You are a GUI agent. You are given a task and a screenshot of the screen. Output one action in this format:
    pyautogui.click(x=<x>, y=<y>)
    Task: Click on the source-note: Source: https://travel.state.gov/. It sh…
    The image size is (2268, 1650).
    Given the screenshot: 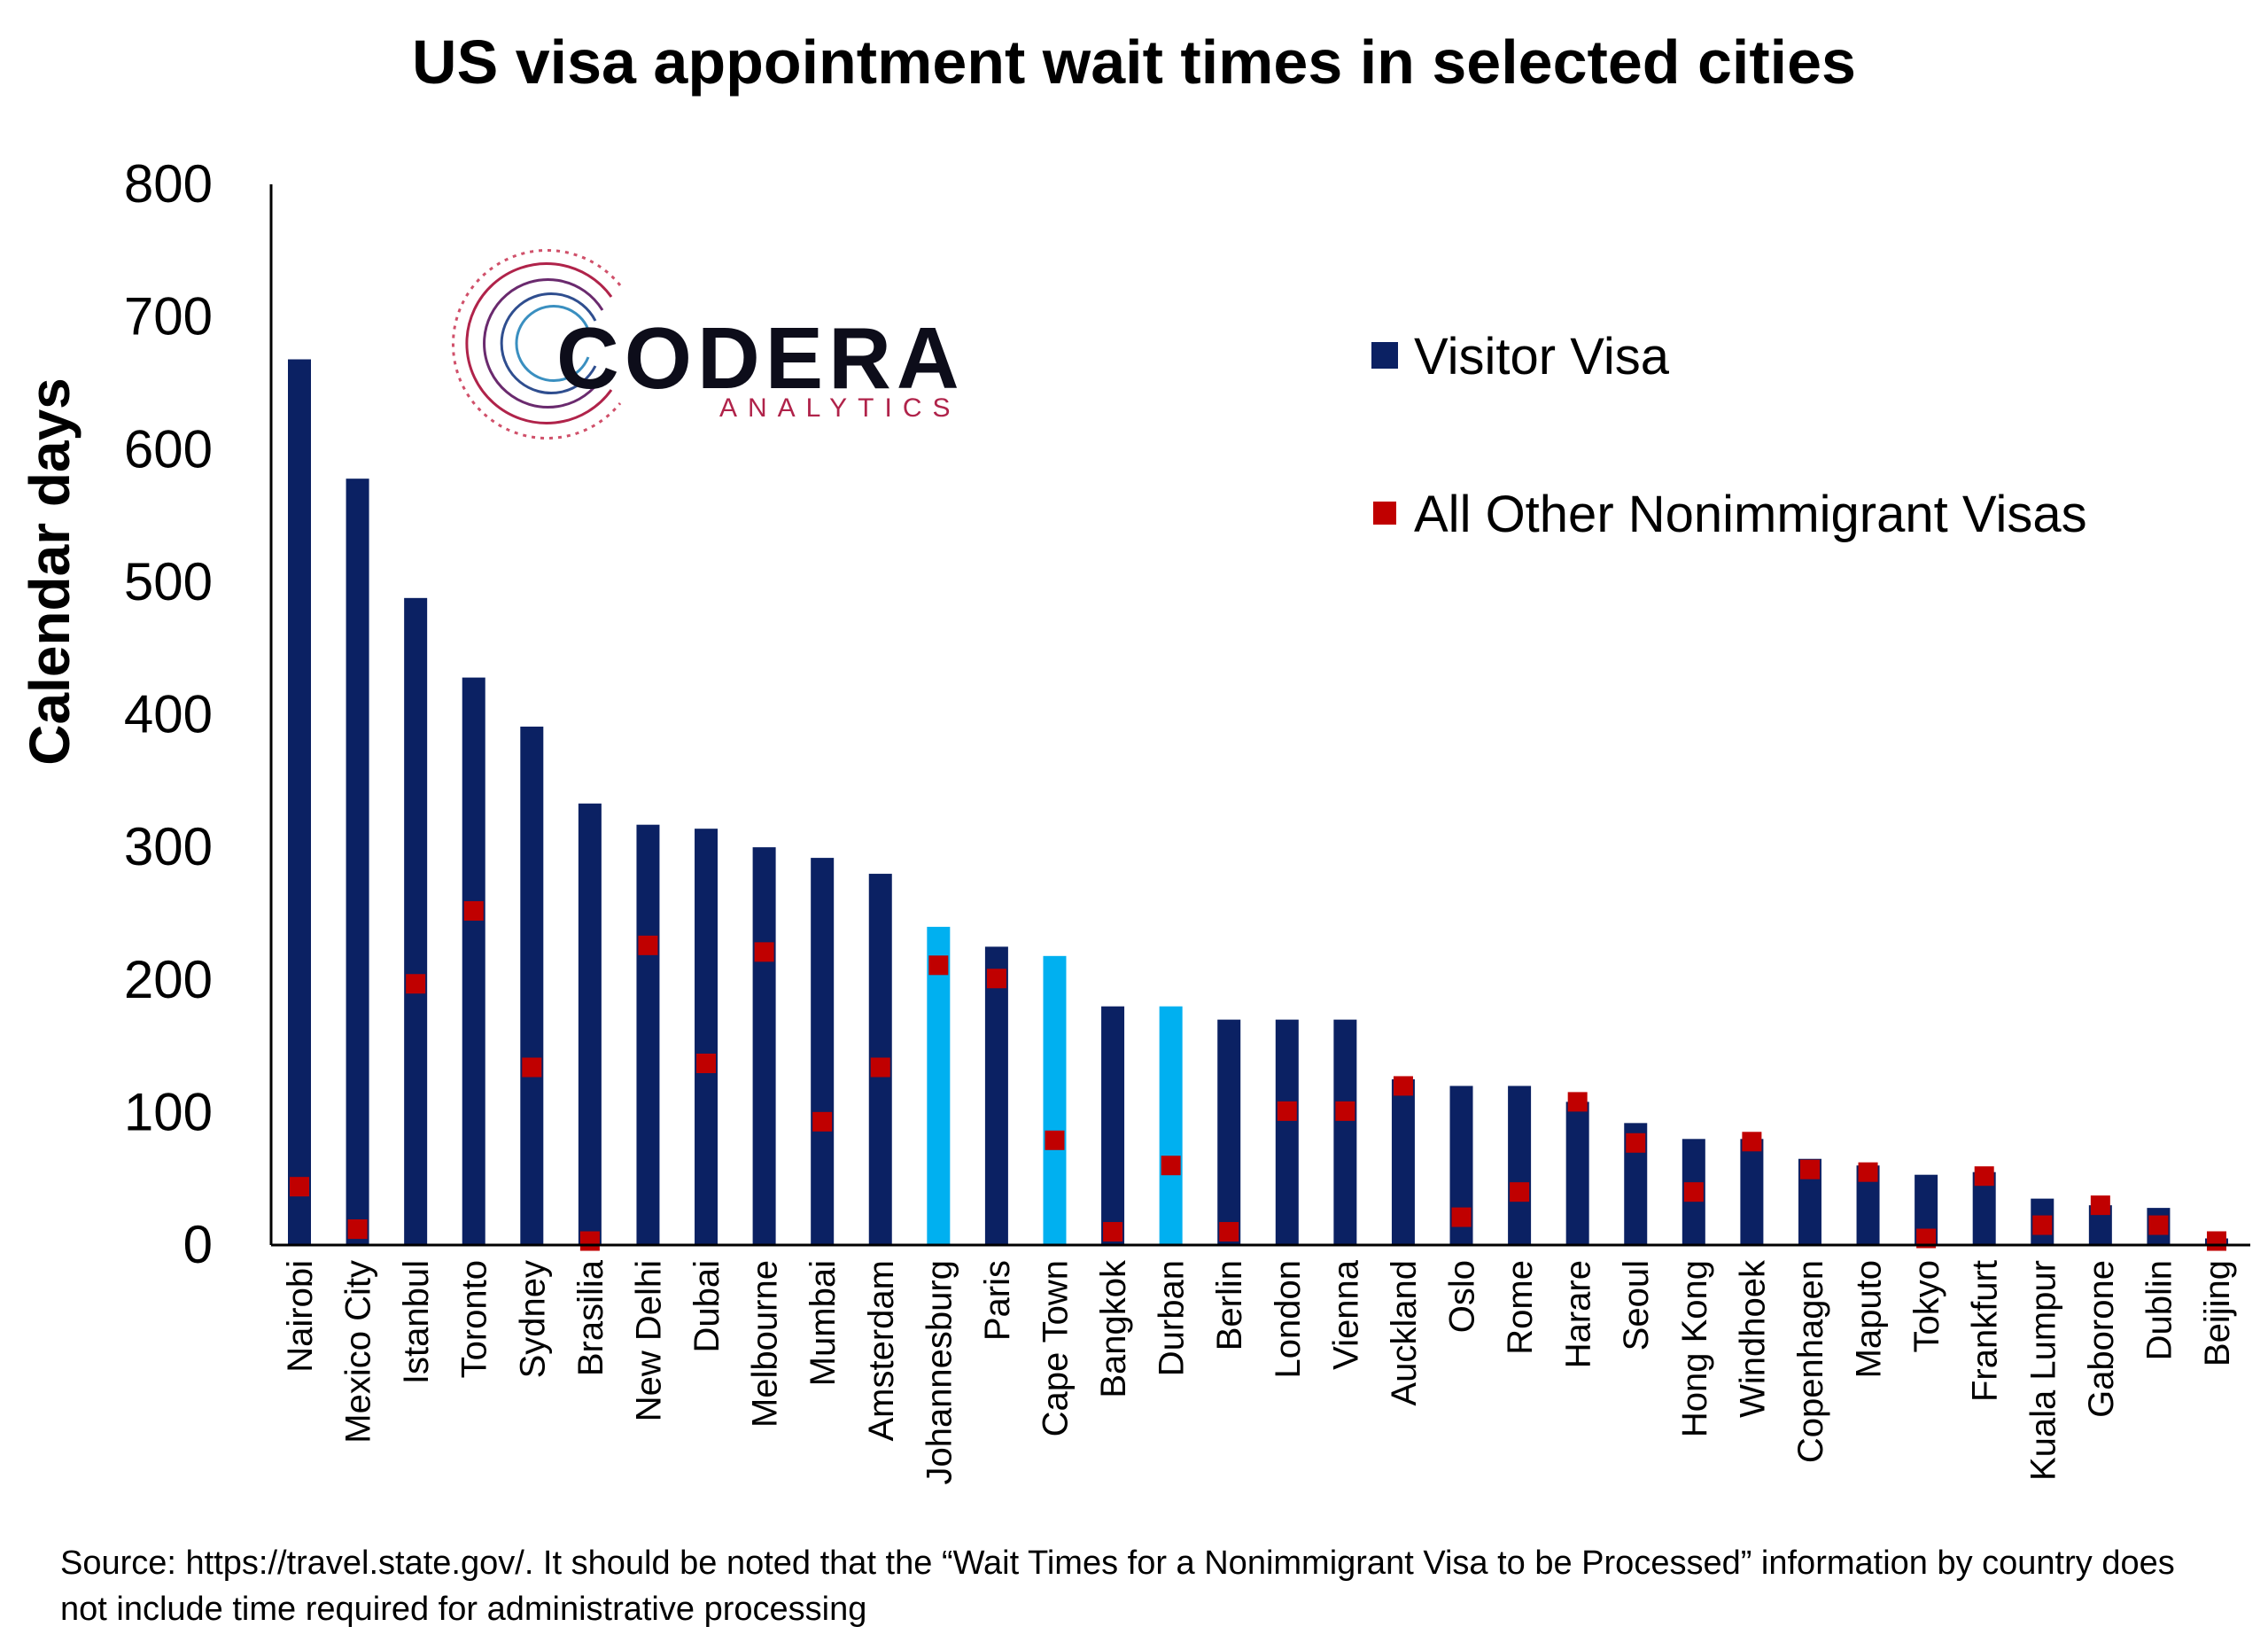 What is the action you would take?
    pyautogui.click(x=1117, y=1586)
    